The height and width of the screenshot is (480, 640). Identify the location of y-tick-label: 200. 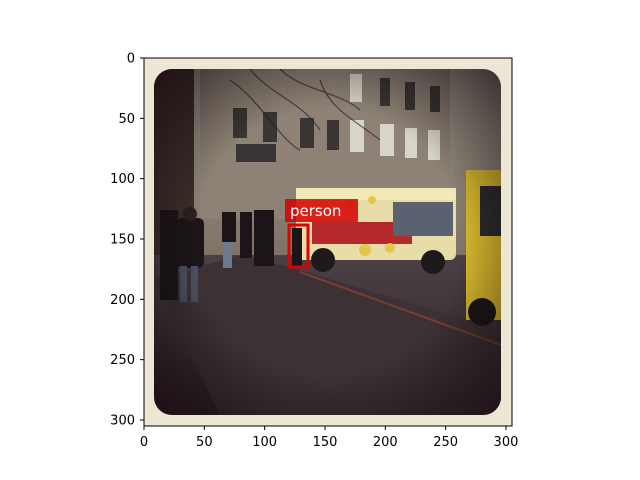
(122, 300).